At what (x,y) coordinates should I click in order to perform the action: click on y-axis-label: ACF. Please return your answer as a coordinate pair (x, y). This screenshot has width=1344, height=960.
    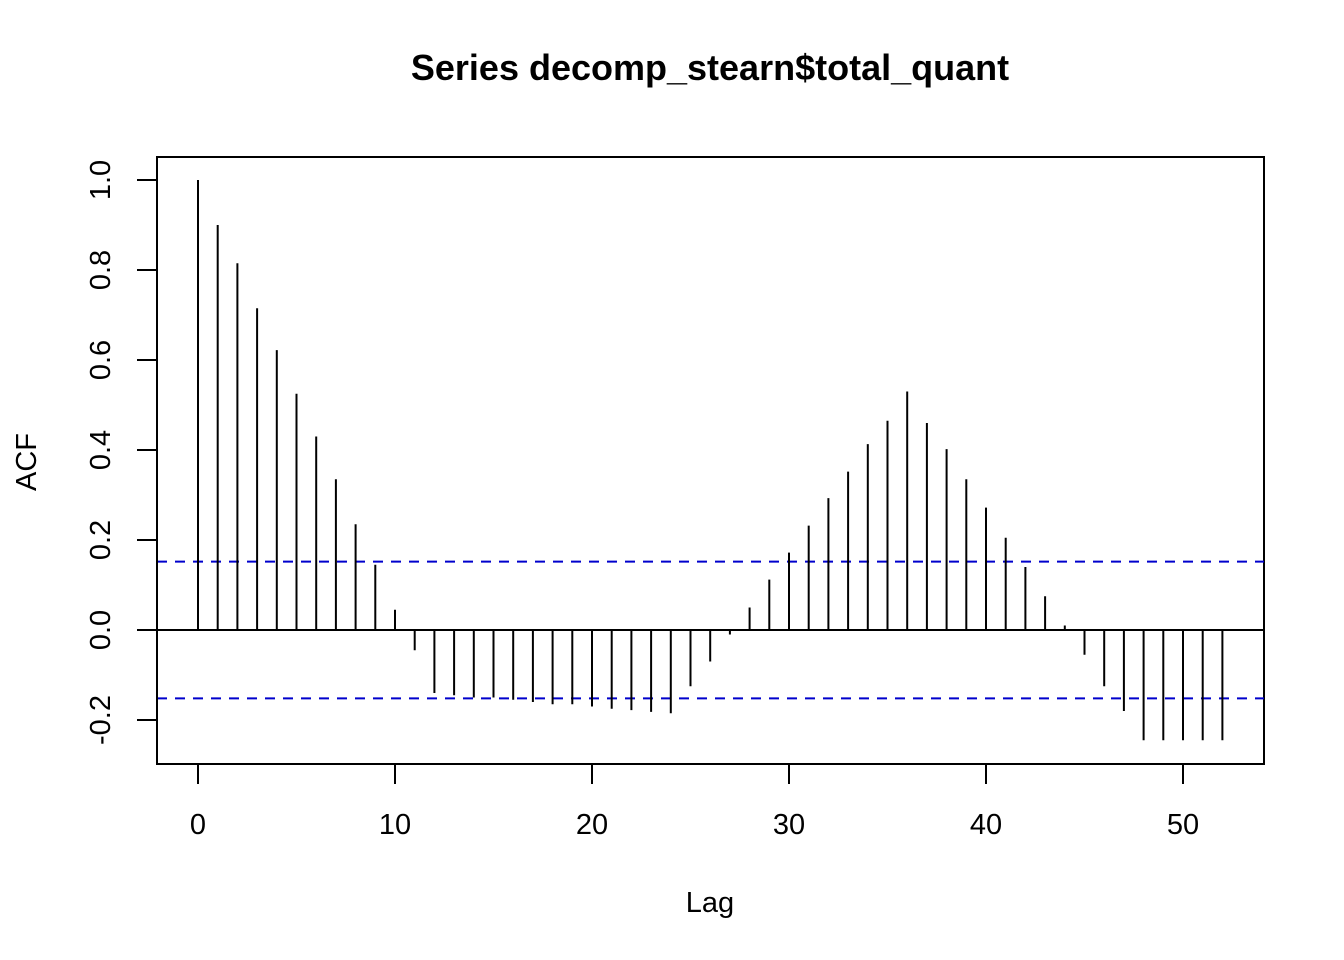
    Looking at the image, I should click on (27, 462).